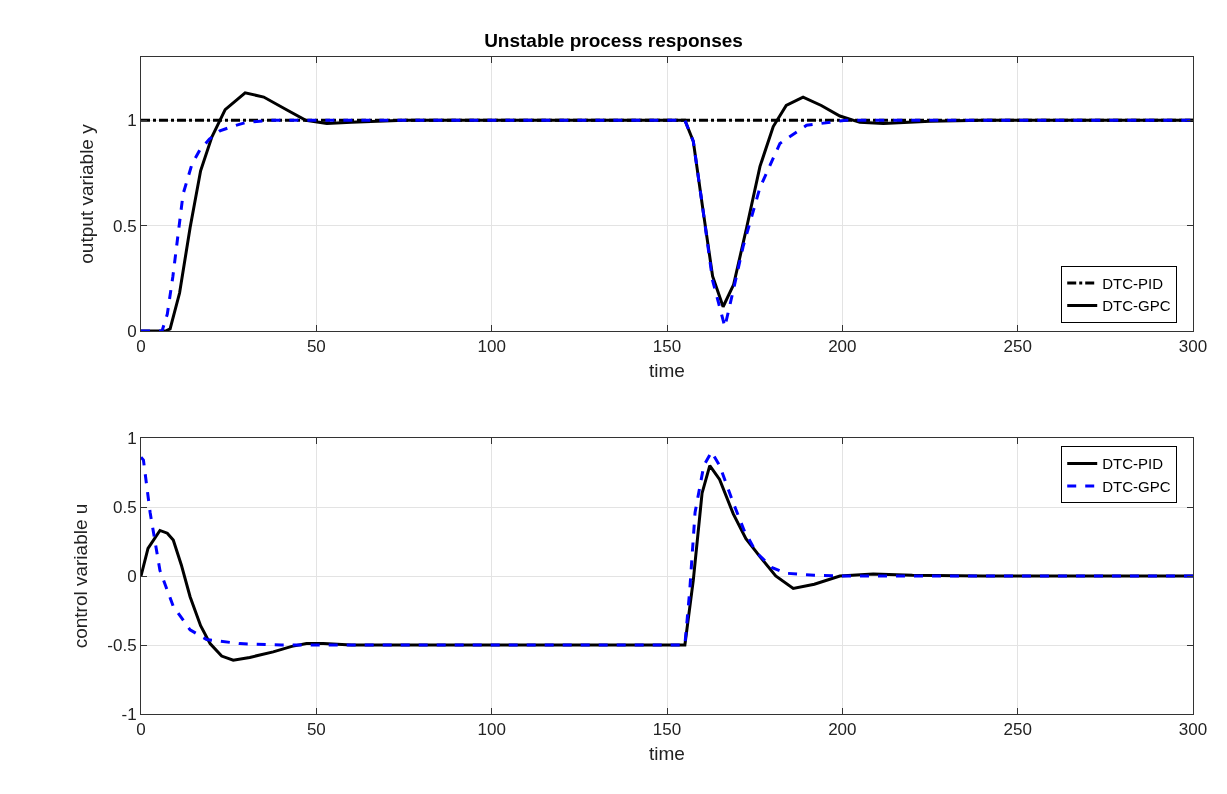 The height and width of the screenshot is (794, 1227). Describe the element at coordinates (86, 193) in the screenshot. I see `y-axis-title: output variable y` at that location.